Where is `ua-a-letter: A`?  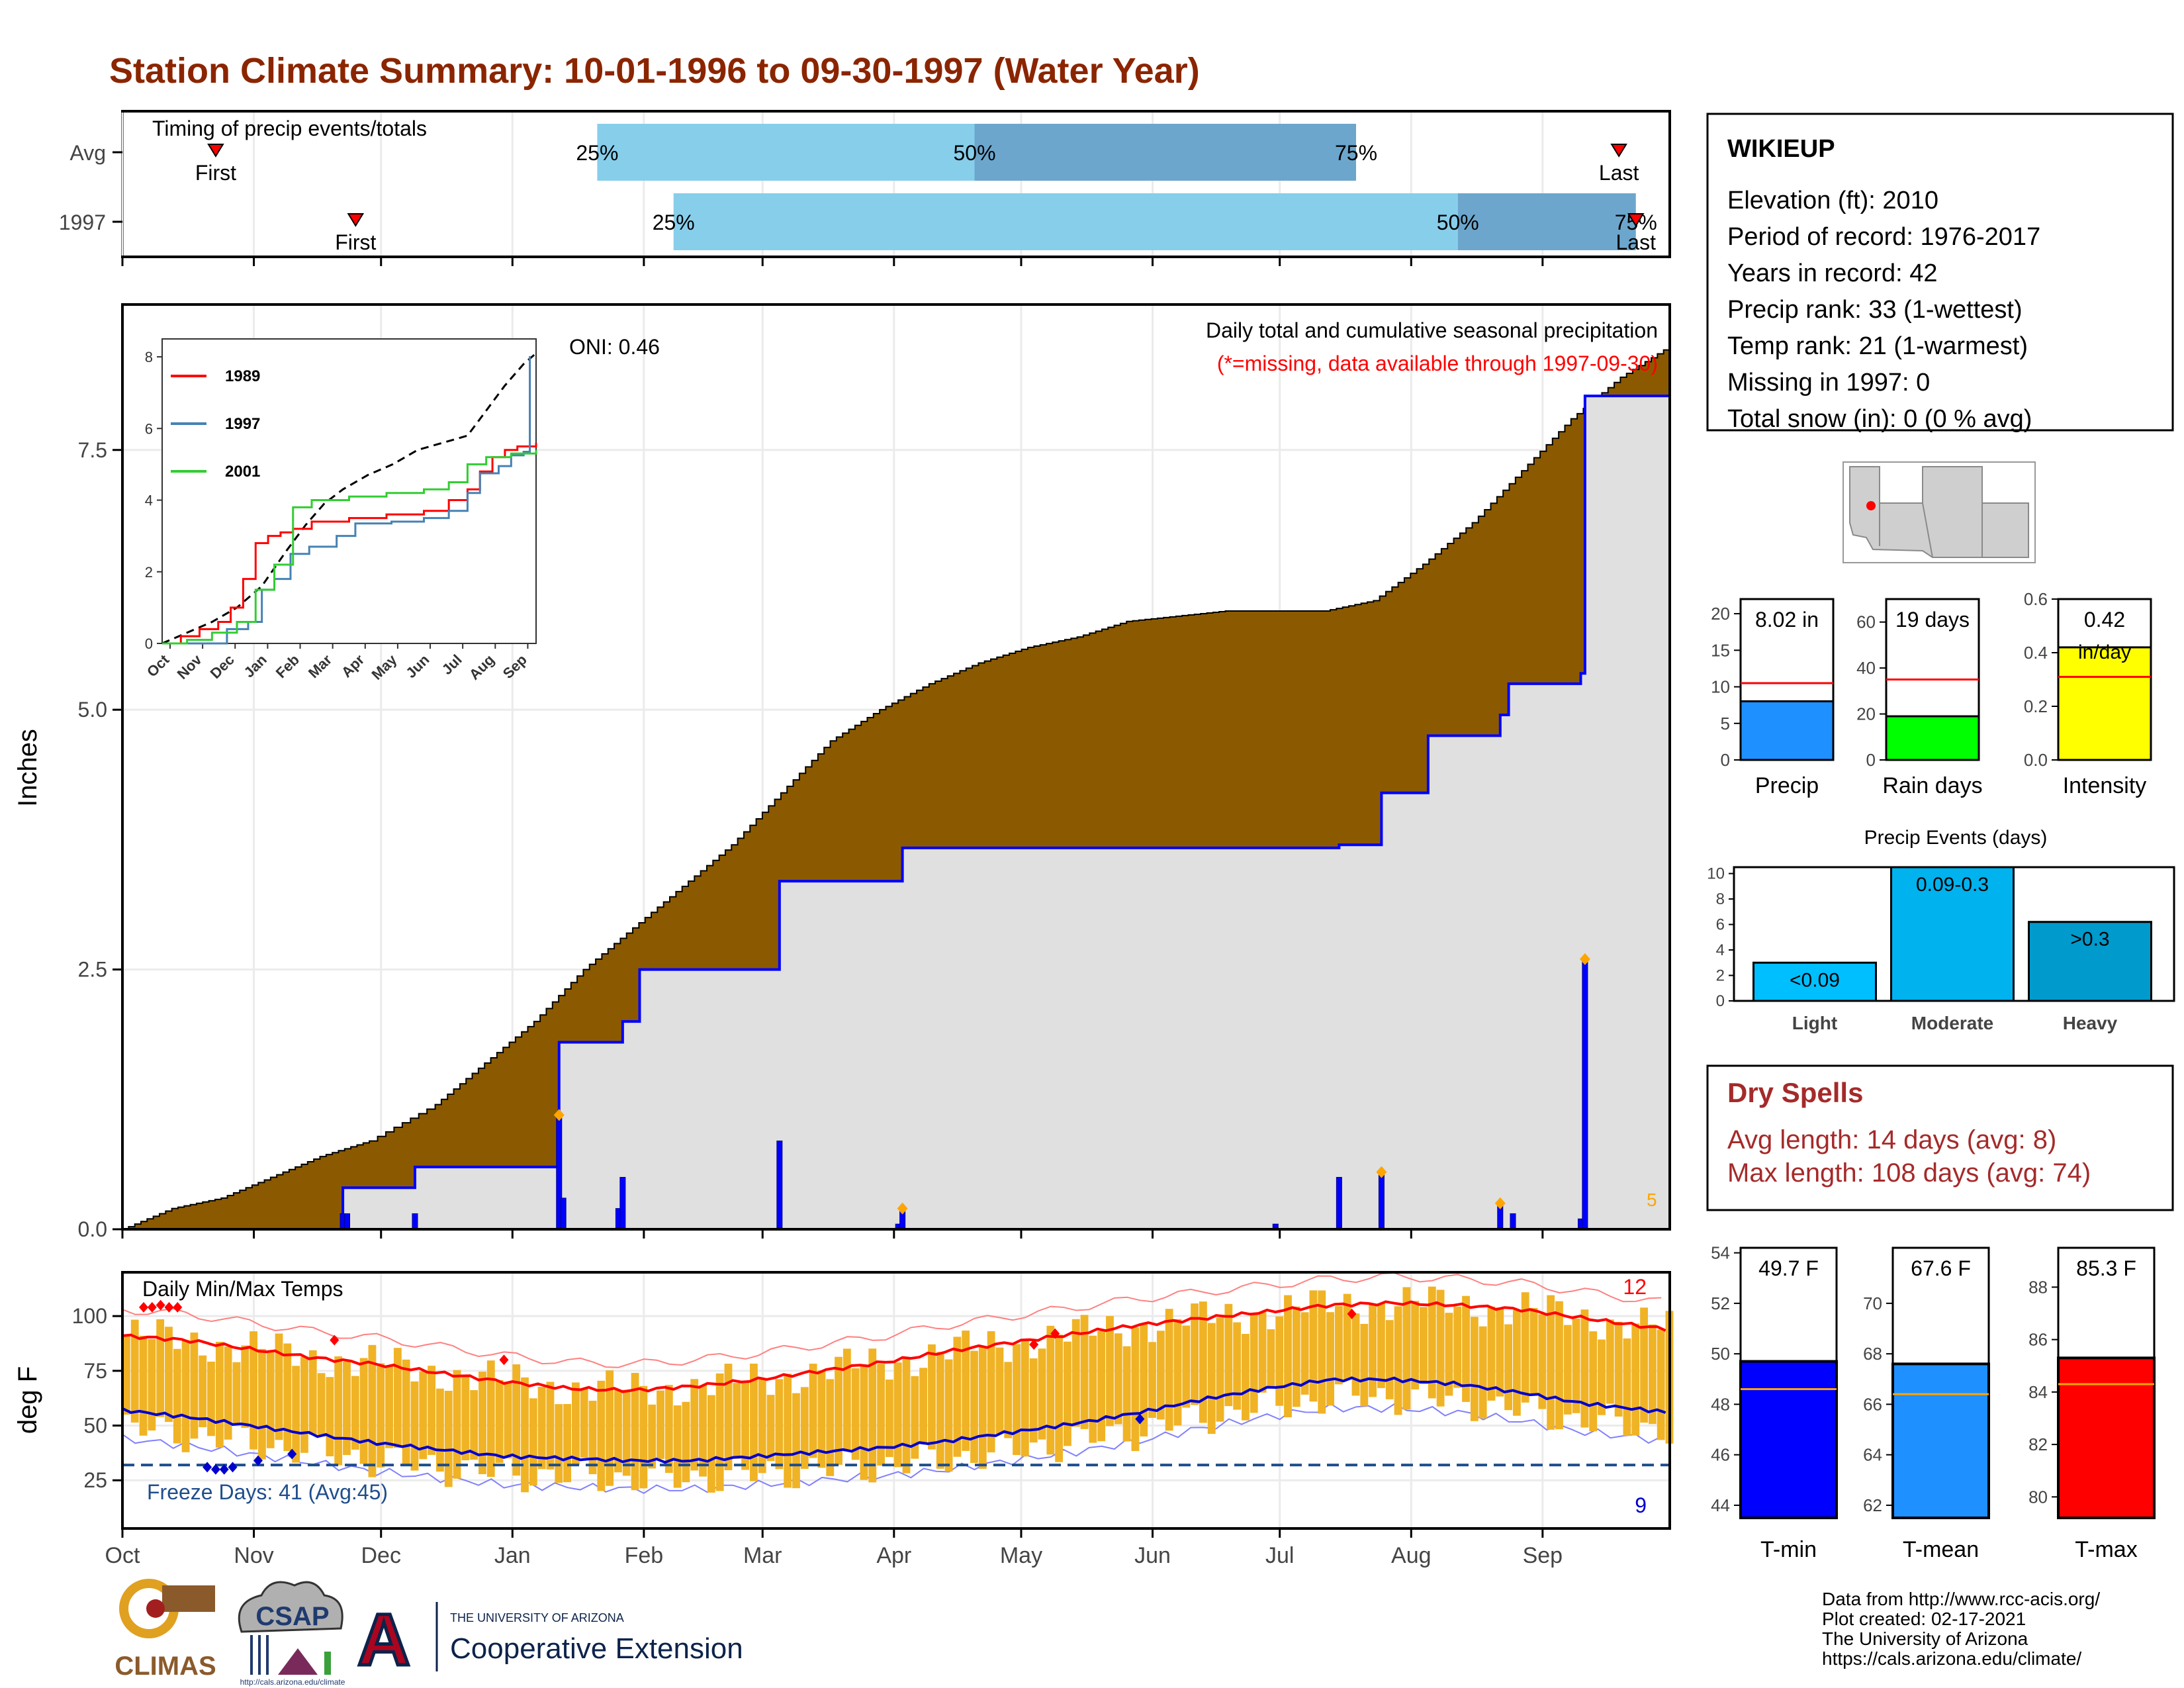 ua-a-letter: A is located at coordinates (383, 1640).